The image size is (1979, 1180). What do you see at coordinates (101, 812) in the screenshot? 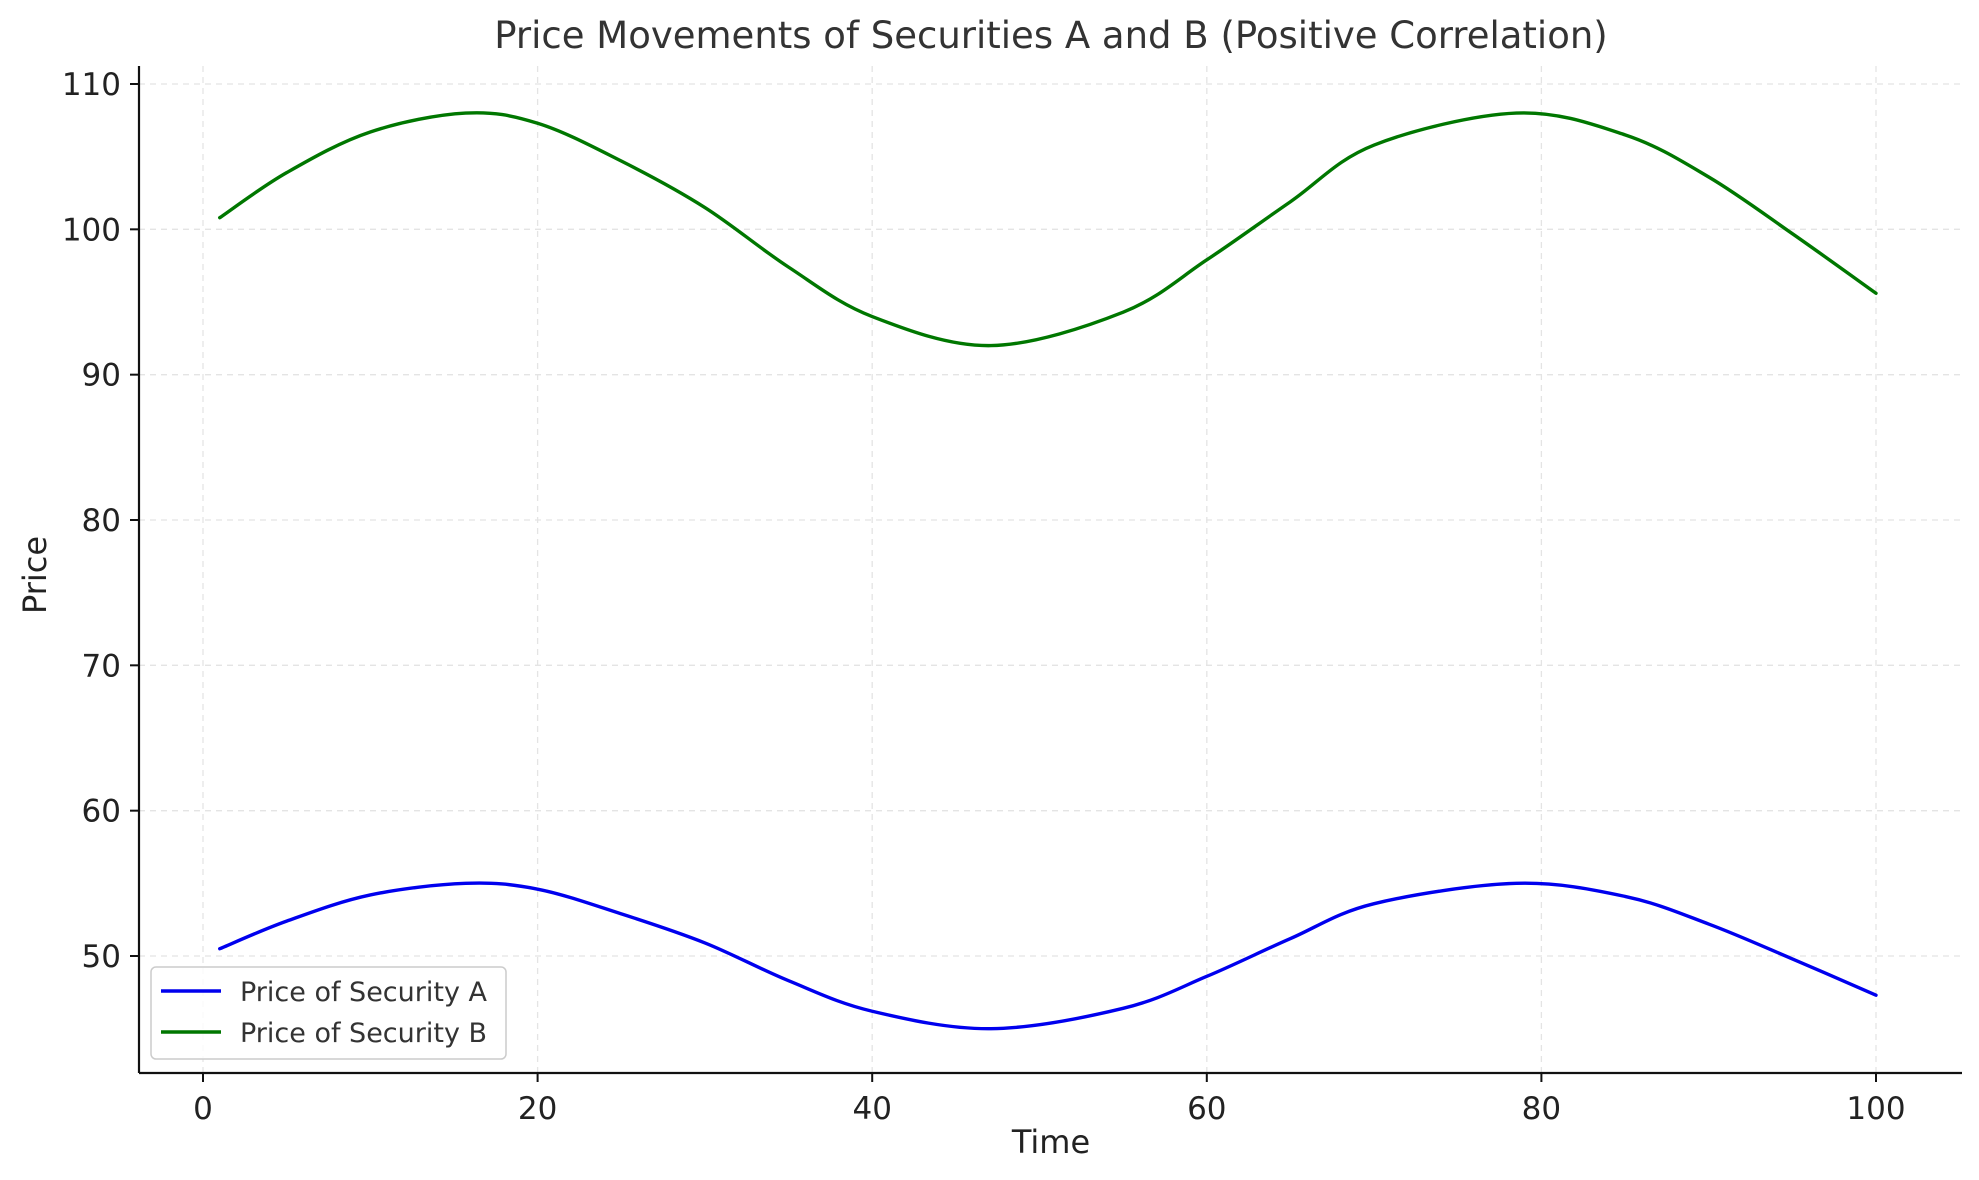
I see `y-tick-label: 60` at bounding box center [101, 812].